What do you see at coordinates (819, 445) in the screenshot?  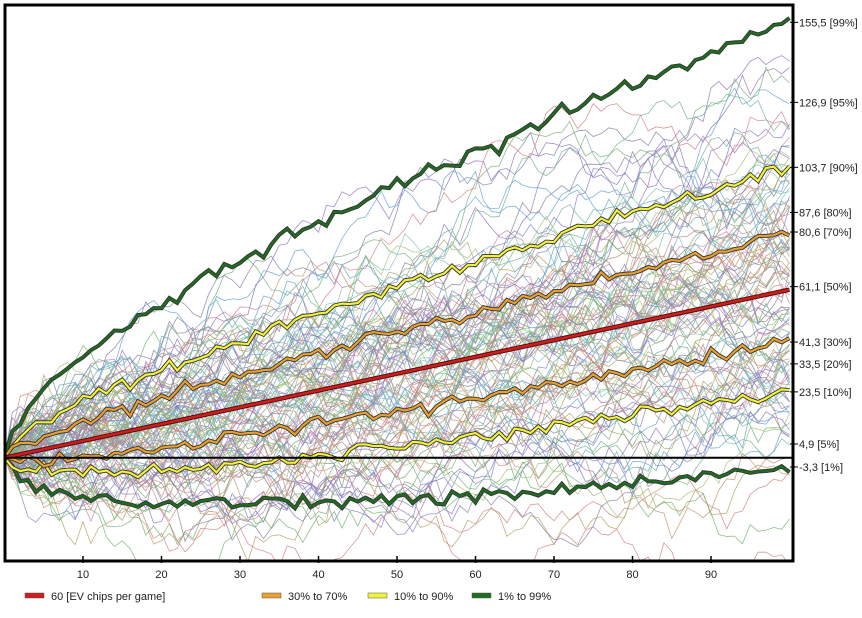 I see `right-label: 4,9 [5%]` at bounding box center [819, 445].